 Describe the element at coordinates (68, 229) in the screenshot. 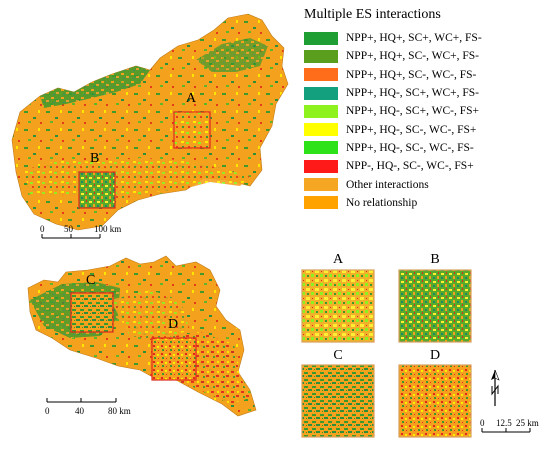

I see `top-scale-tick-50: 50` at that location.